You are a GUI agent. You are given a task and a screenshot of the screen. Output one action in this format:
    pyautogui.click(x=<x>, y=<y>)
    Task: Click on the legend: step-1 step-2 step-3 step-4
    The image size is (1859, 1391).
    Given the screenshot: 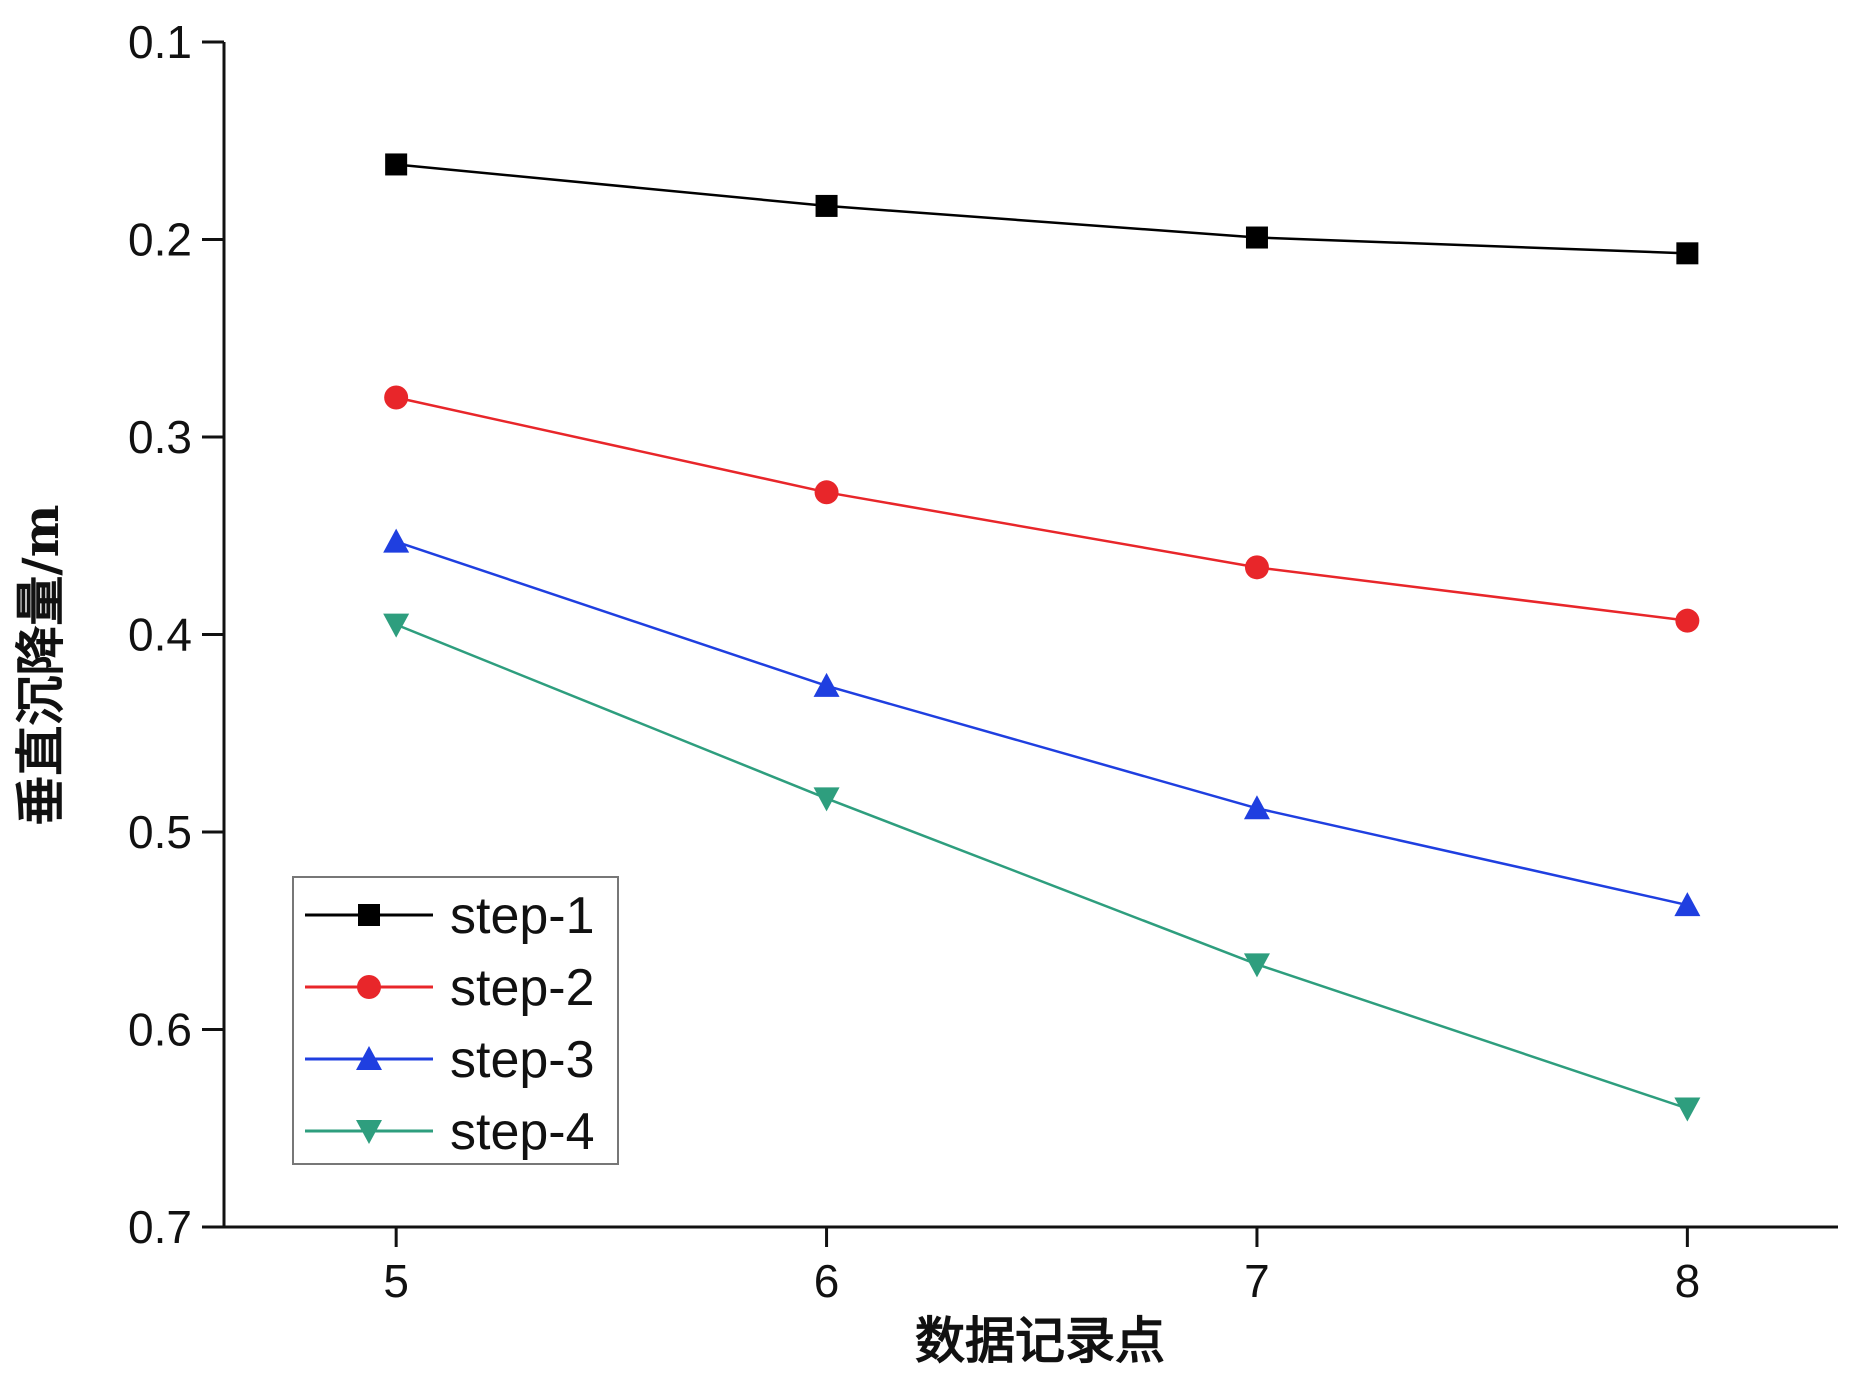 What is the action you would take?
    pyautogui.click(x=455, y=1020)
    